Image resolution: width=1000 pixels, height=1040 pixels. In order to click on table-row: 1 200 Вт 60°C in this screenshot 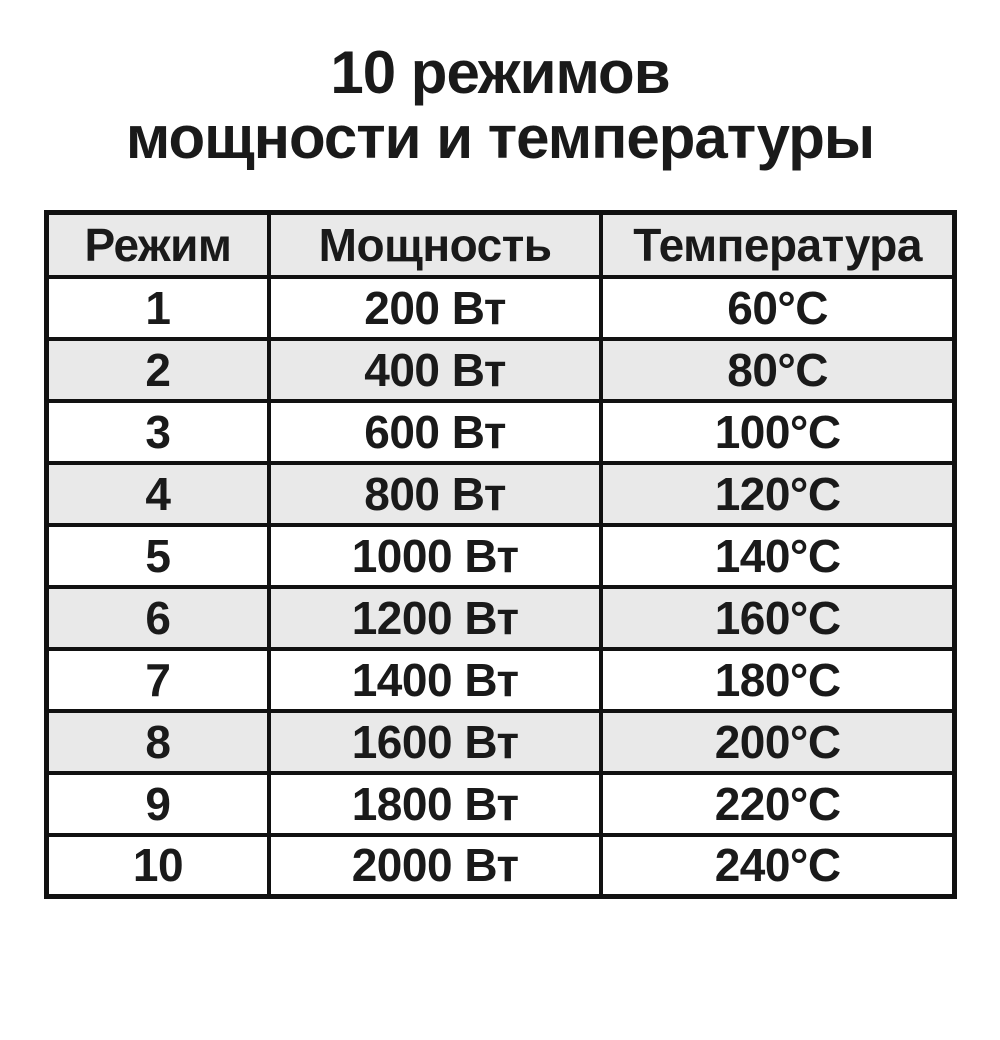, I will do `click(500, 307)`.